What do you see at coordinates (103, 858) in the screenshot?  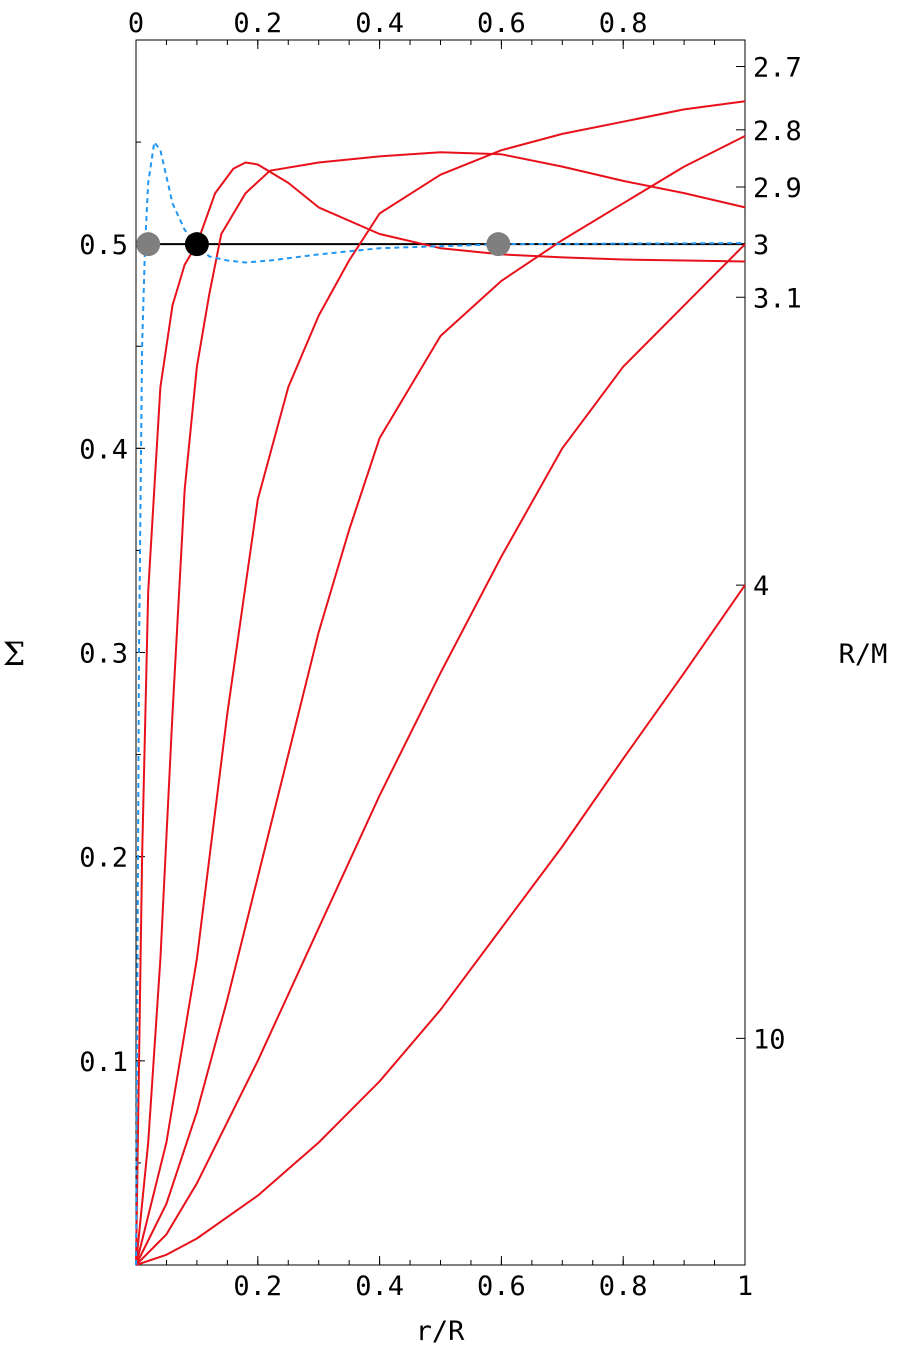 I see `y-tick-label-left: 0.2` at bounding box center [103, 858].